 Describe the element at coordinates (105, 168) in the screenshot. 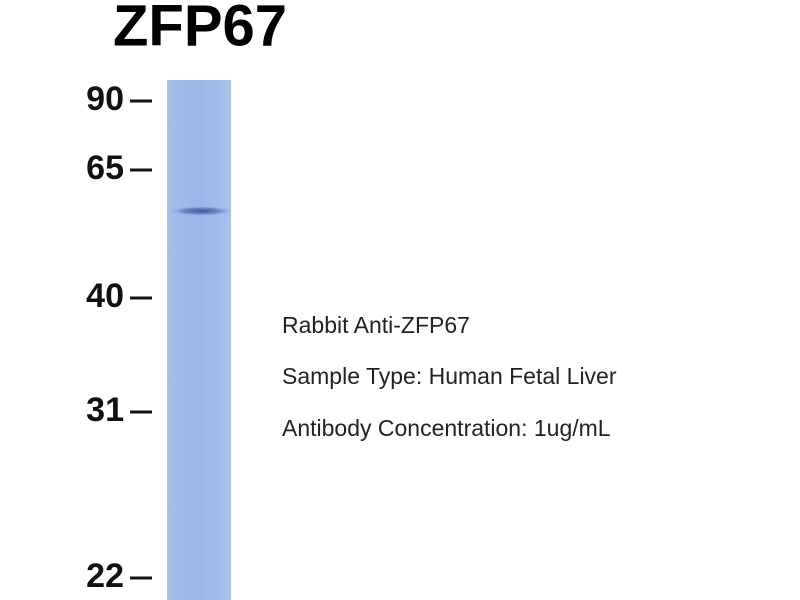

I see `marker-label: 65` at that location.